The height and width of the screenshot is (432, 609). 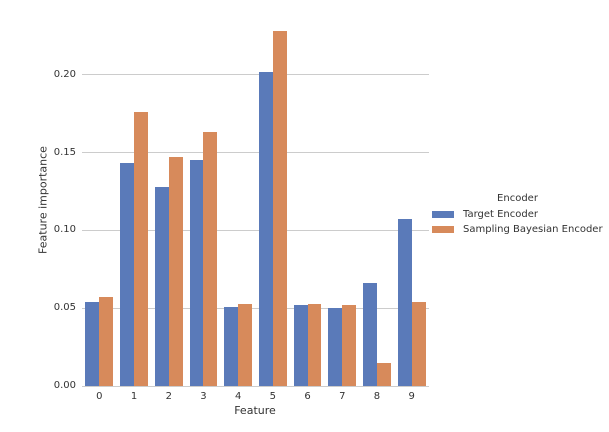 What do you see at coordinates (99, 396) in the screenshot?
I see `x-tick-label: 0` at bounding box center [99, 396].